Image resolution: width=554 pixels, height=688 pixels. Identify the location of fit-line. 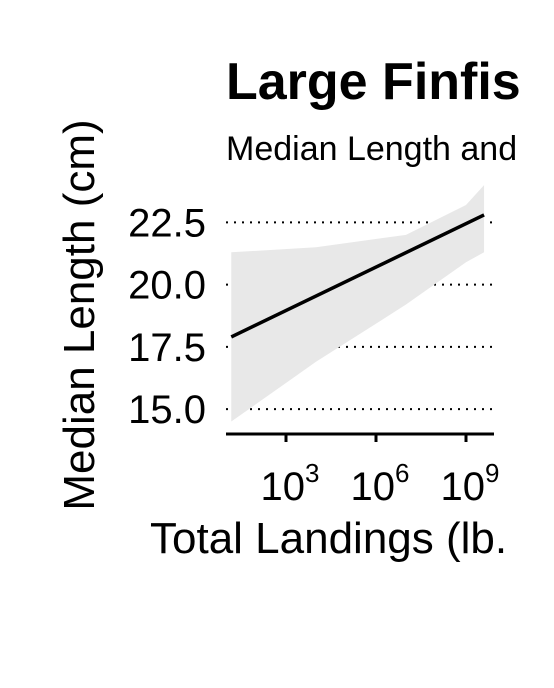
(357, 276).